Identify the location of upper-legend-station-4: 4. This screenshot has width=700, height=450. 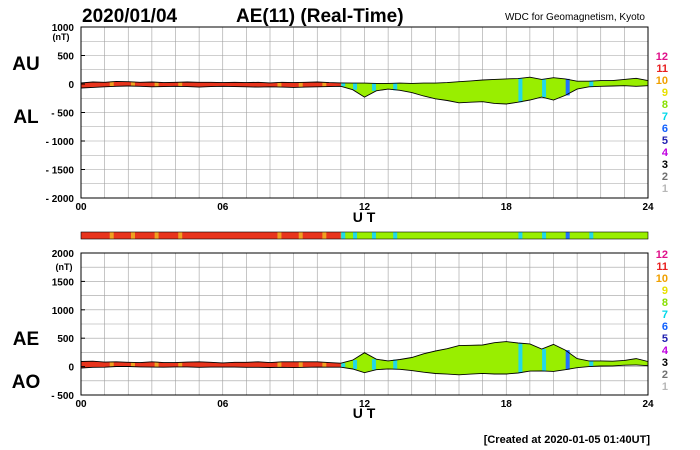
(665, 153).